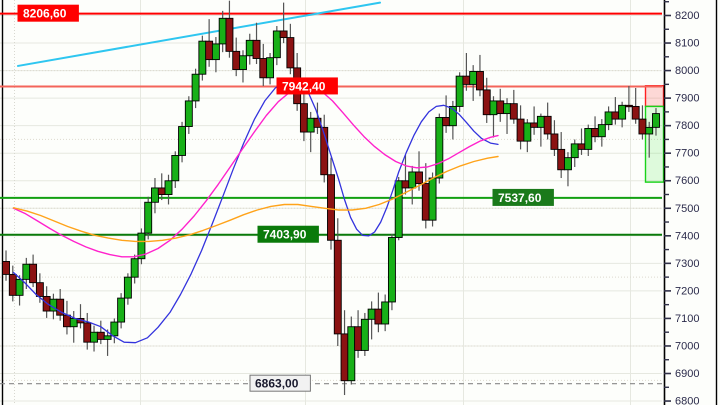 The image size is (720, 405). What do you see at coordinates (277, 384) in the screenshot?
I see `price-tag-label: 6863,00` at bounding box center [277, 384].